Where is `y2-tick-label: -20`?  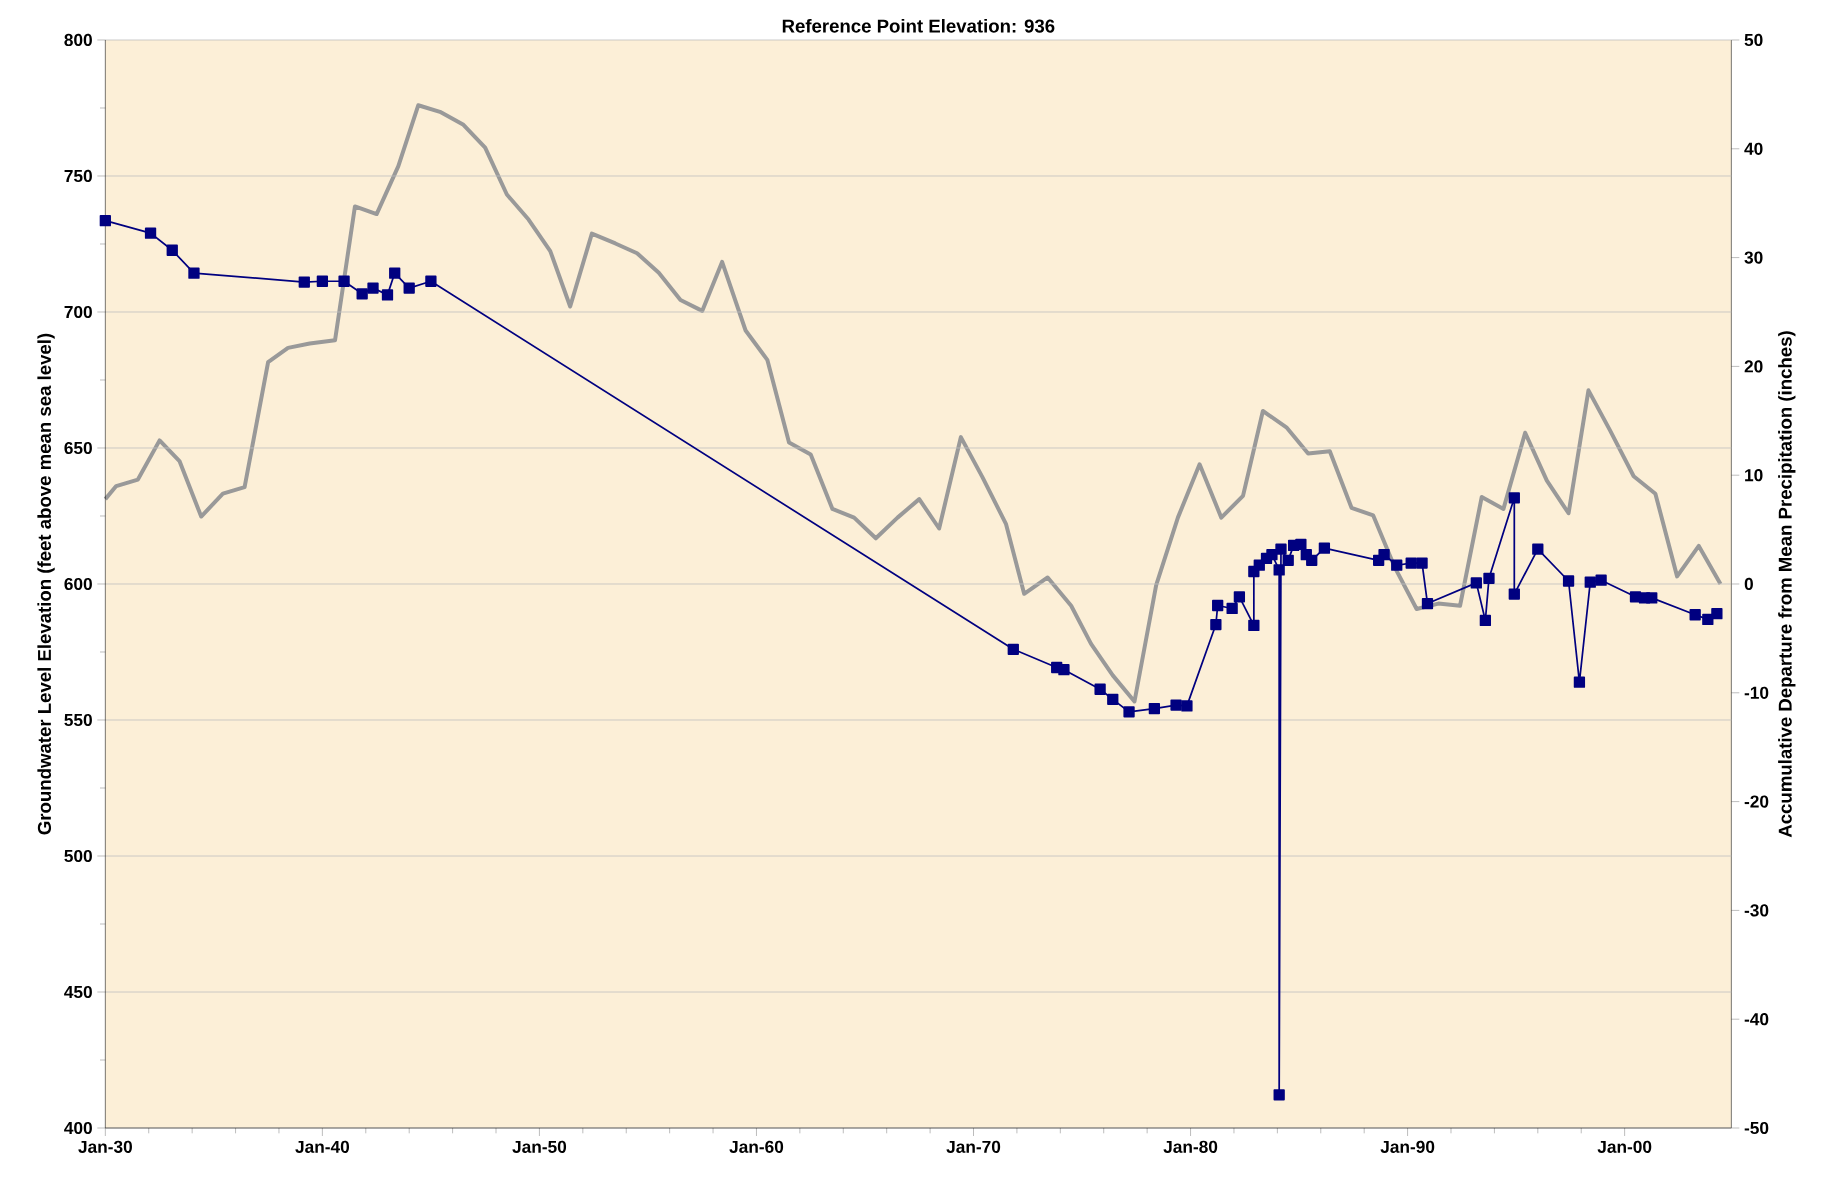 y2-tick-label: -20 is located at coordinates (1756, 801).